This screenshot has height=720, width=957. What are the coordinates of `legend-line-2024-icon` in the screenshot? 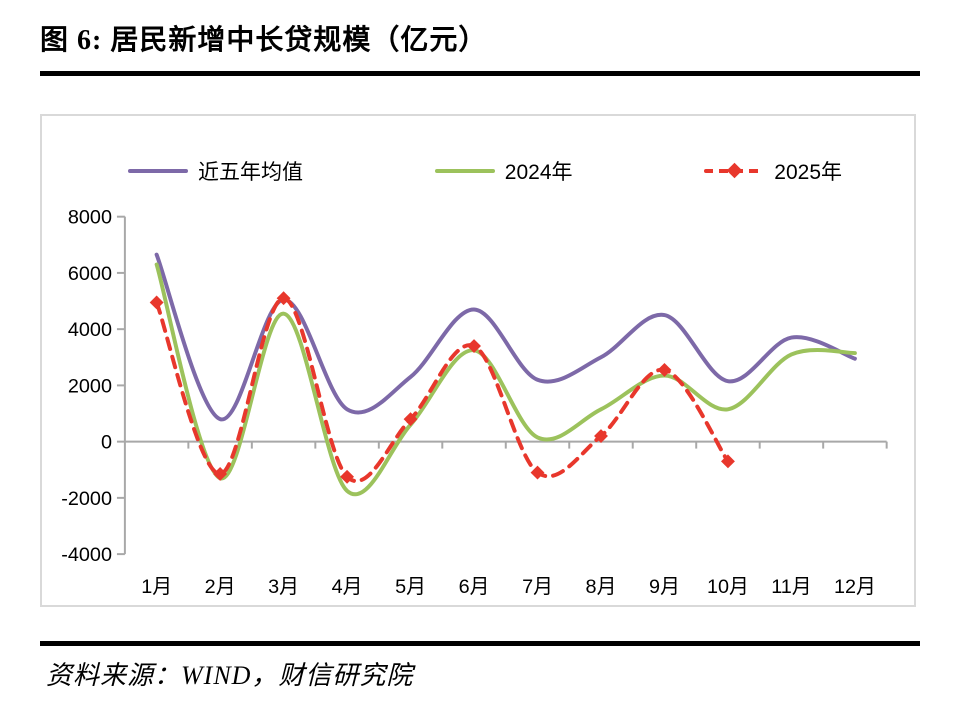 It's located at (464, 171).